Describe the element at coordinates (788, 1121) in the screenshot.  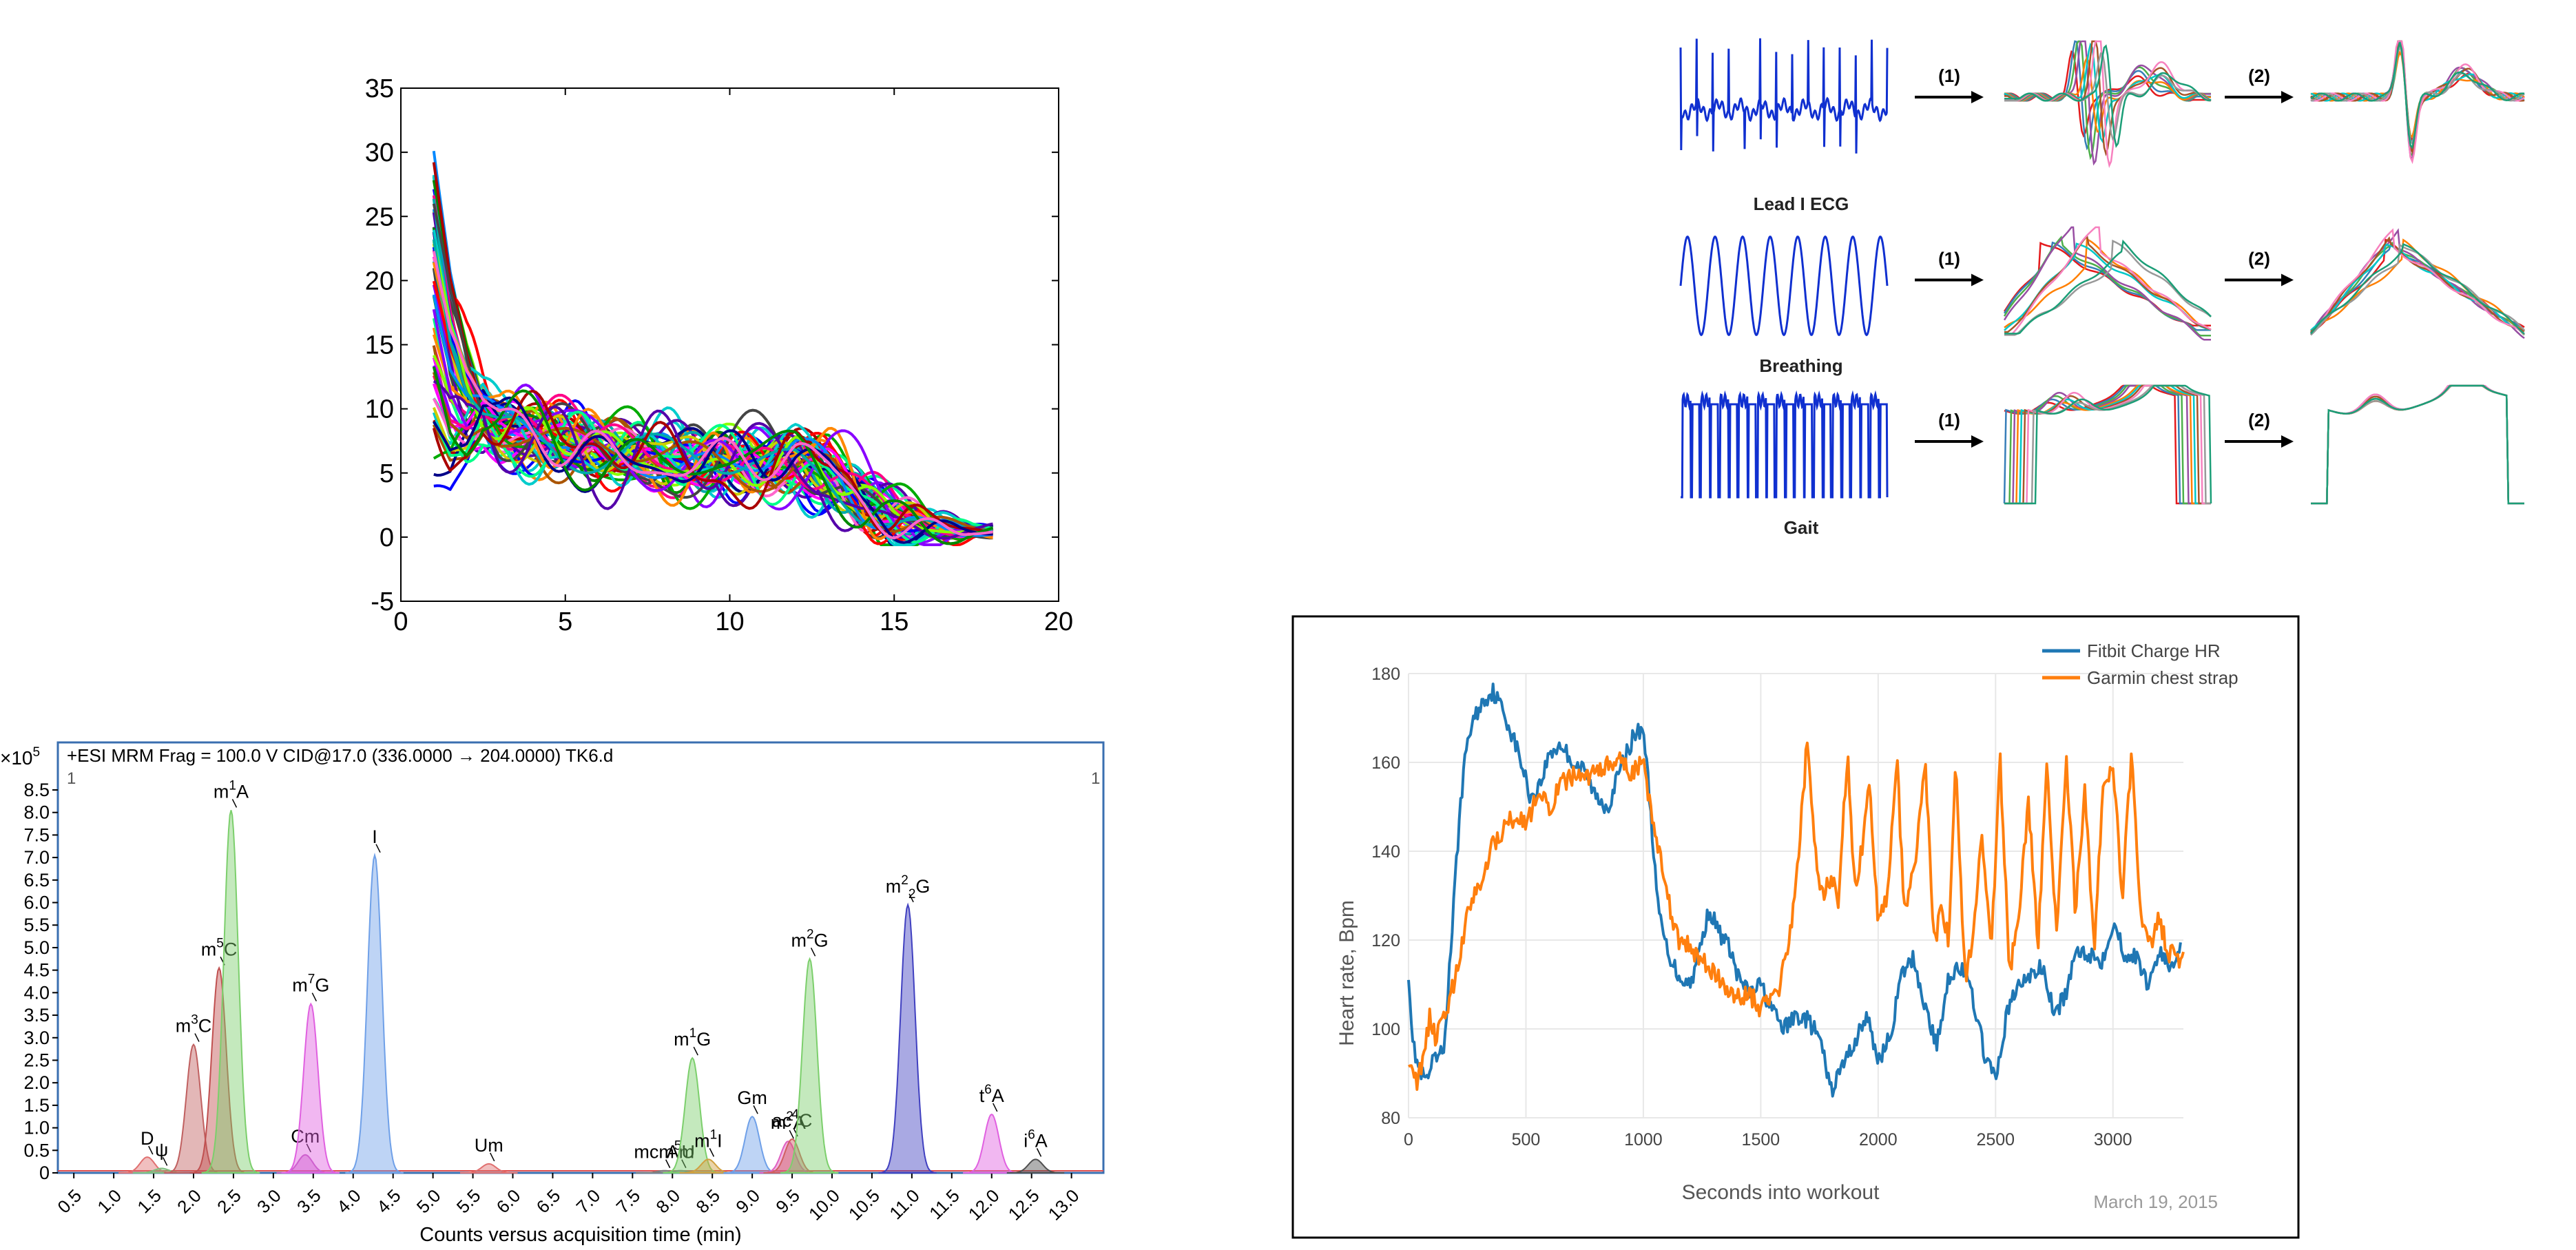
I see `peak-label-14: m2A` at that location.